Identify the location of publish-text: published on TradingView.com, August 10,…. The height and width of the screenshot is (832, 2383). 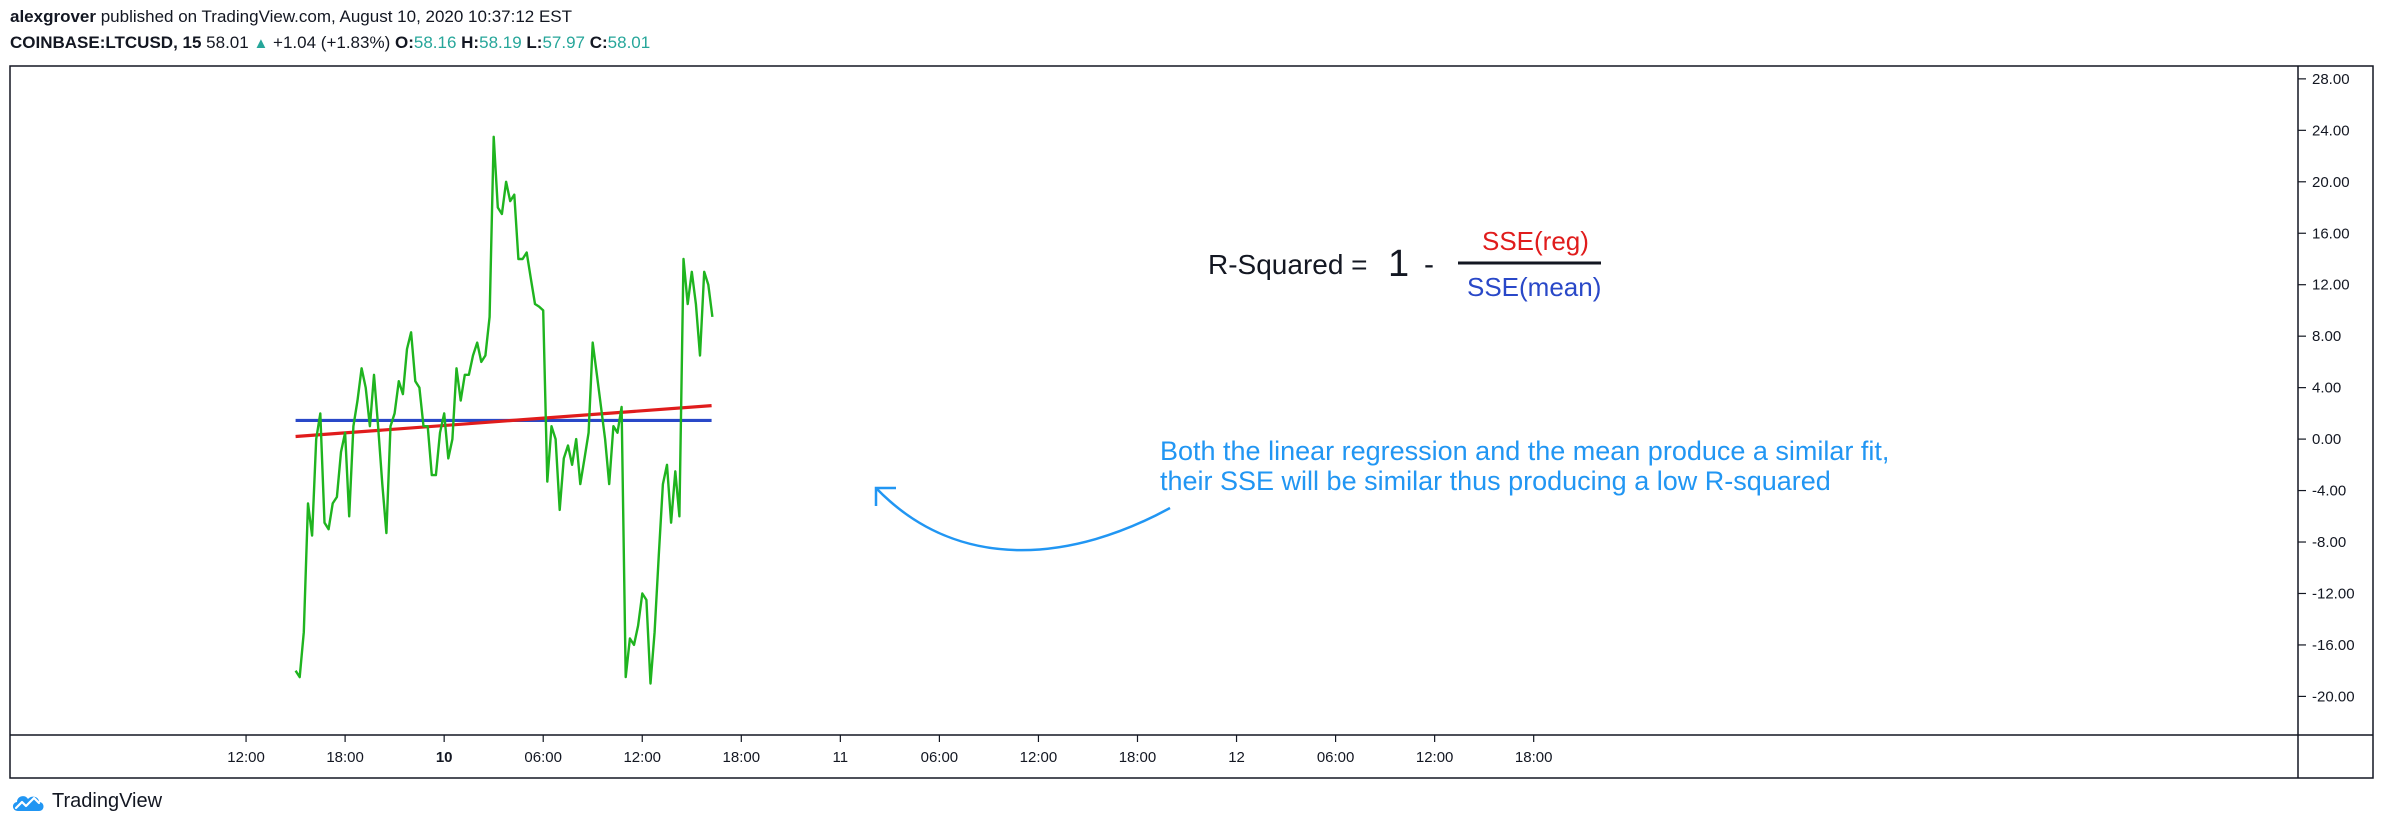
(334, 16).